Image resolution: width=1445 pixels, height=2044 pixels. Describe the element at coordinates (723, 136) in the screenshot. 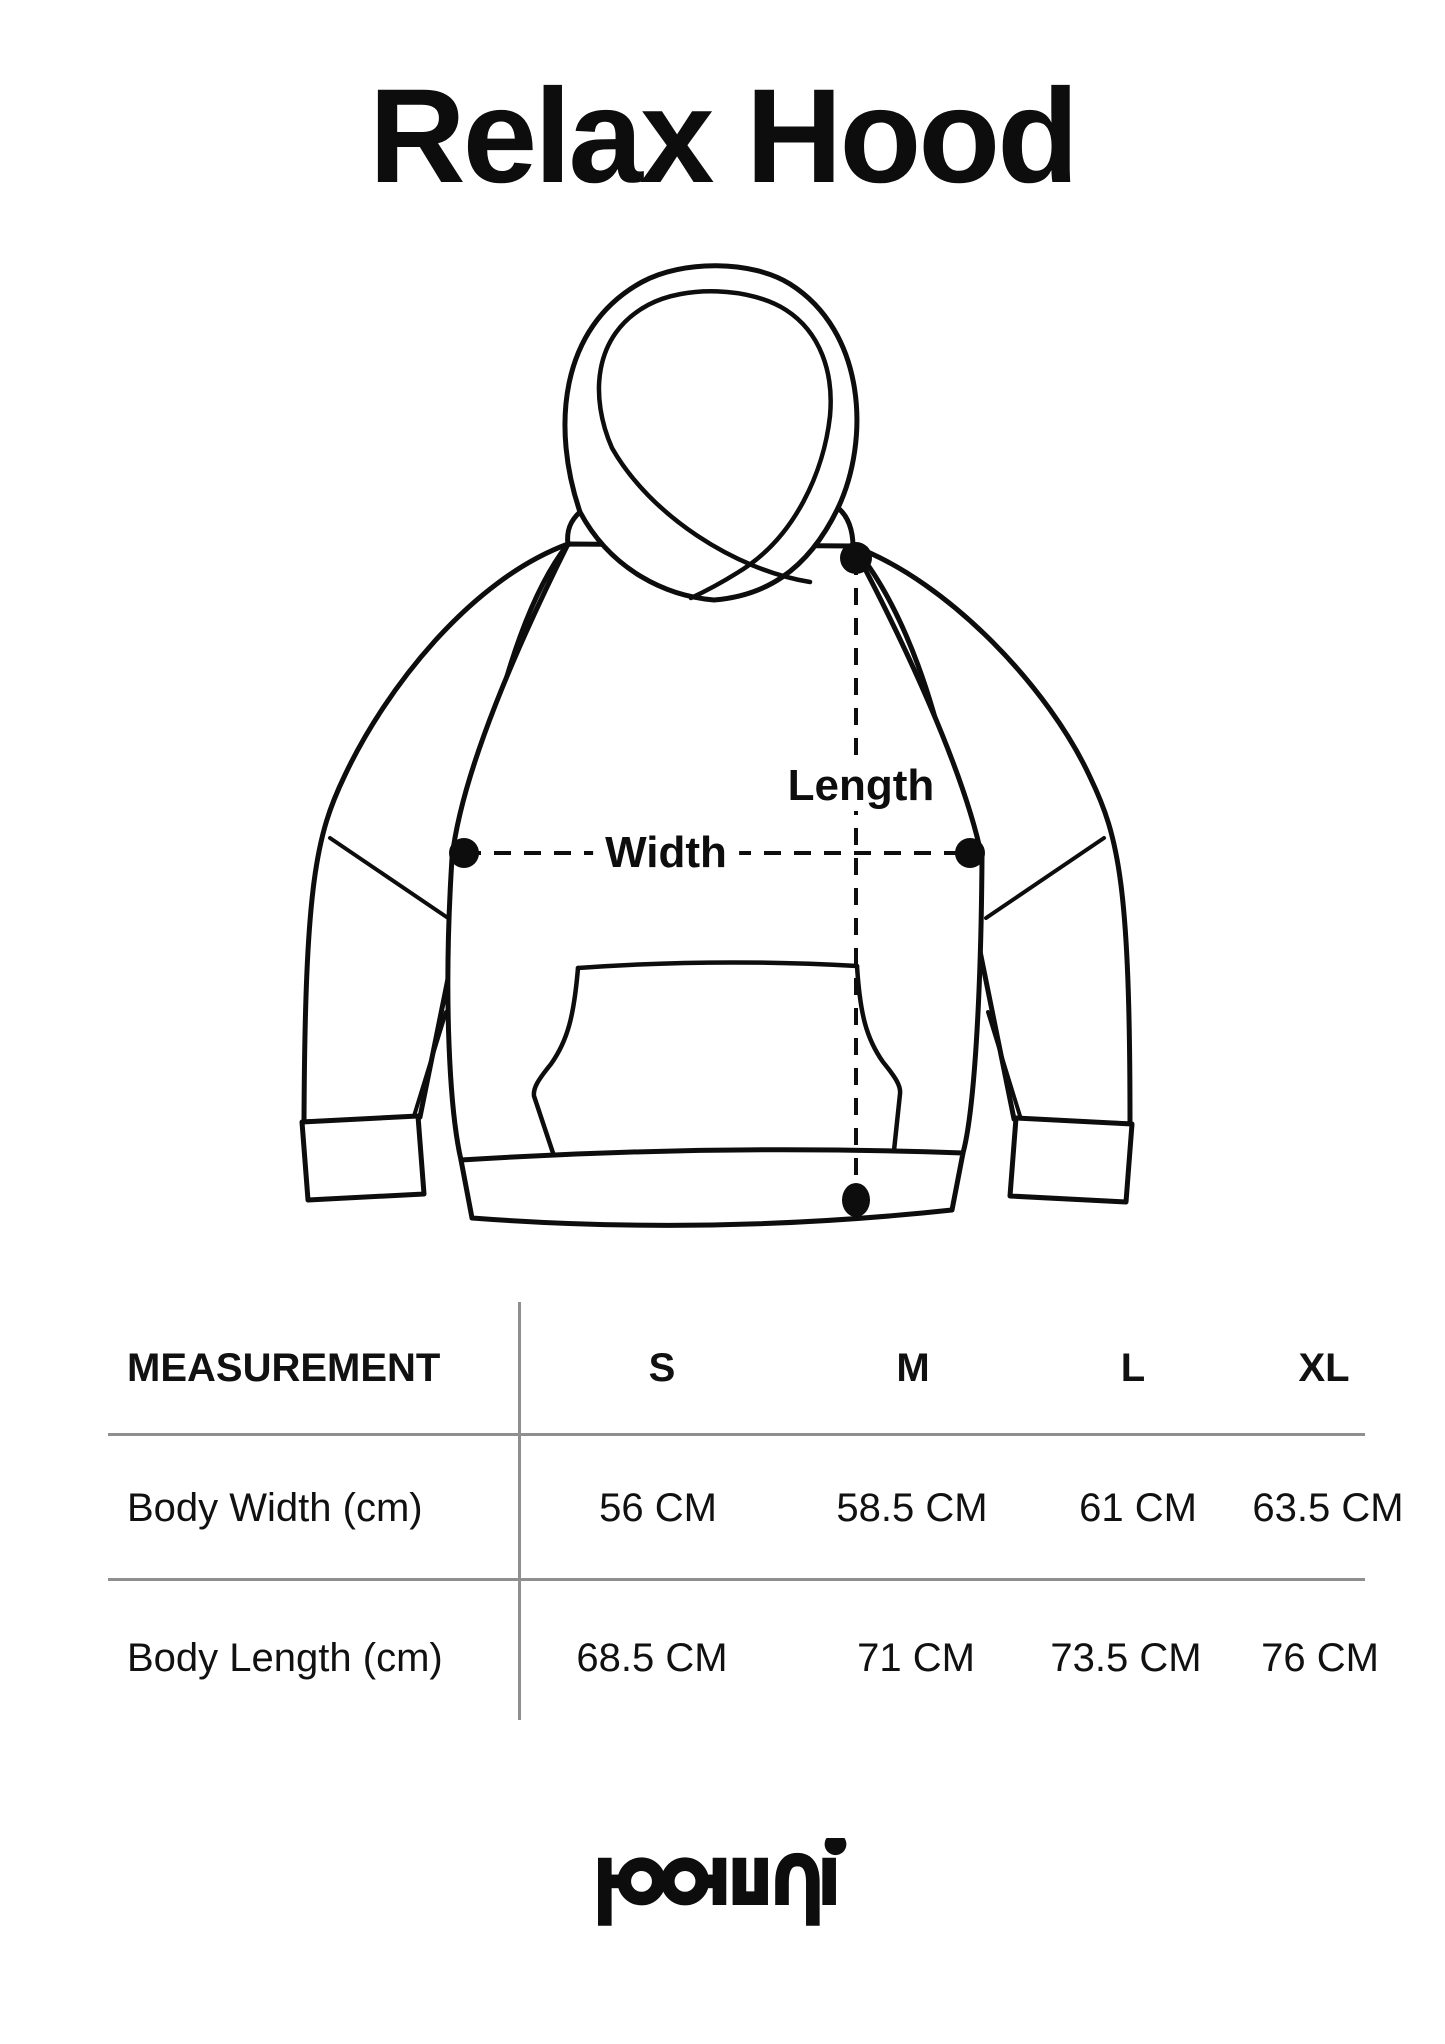

I see `page-title: Relax Hood` at that location.